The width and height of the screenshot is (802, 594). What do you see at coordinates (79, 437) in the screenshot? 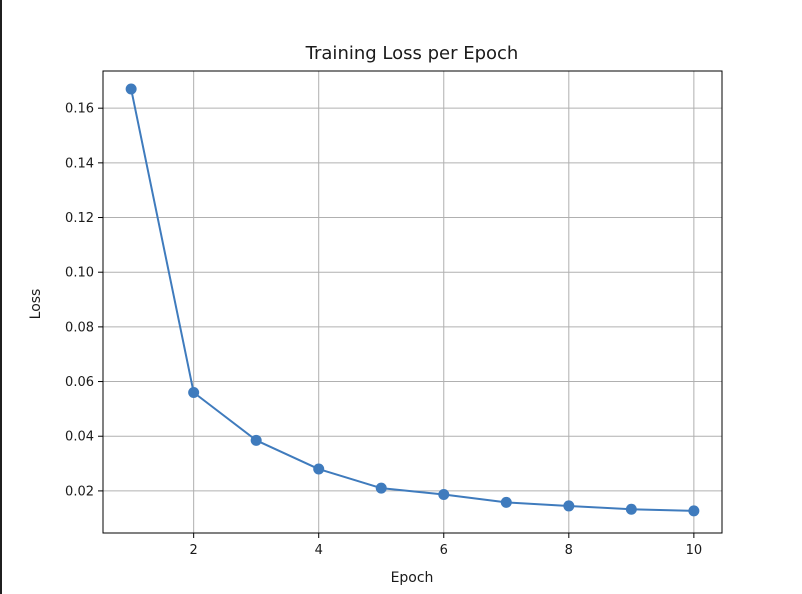
I see `y-tick-label: 0.04` at bounding box center [79, 437].